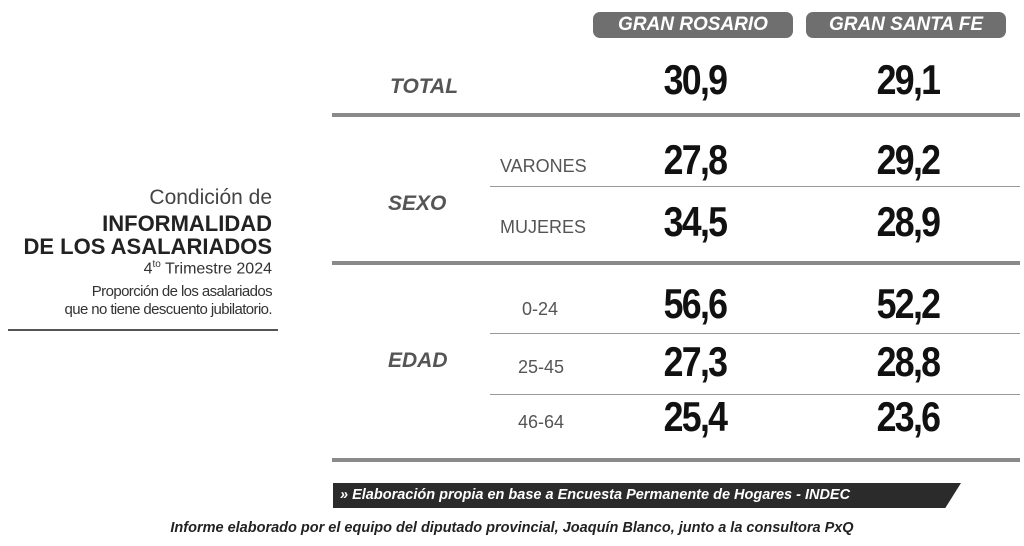 Image resolution: width=1024 pixels, height=546 pixels. I want to click on value: 29,2, so click(908, 159).